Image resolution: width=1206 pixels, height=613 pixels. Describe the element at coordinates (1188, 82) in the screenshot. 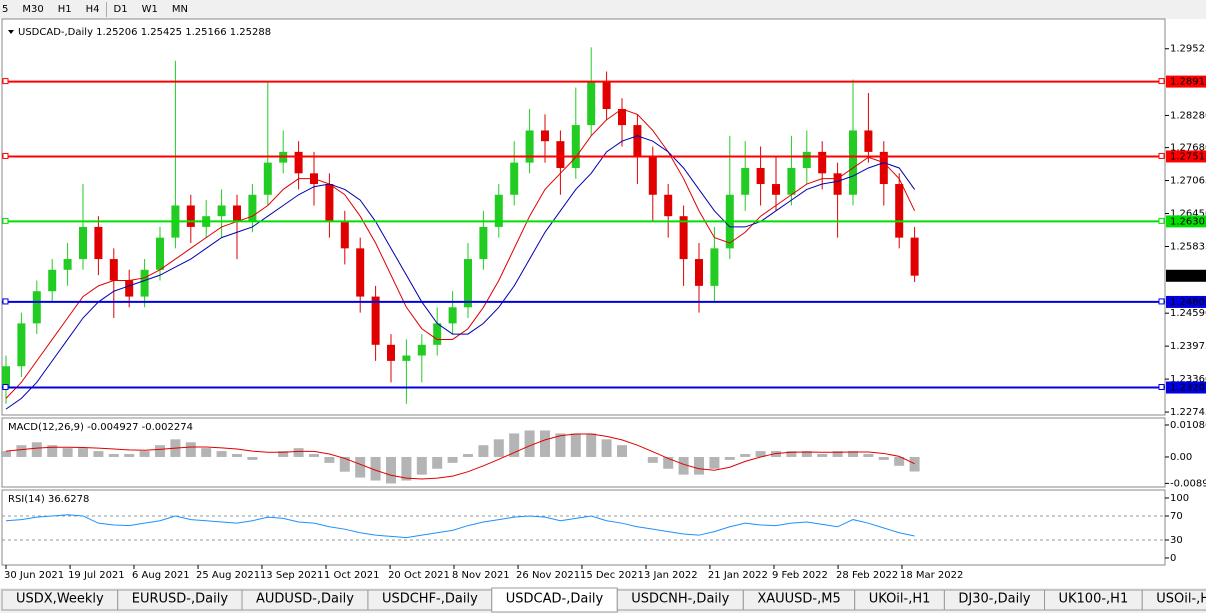

I see `level-label: 1.28912` at that location.